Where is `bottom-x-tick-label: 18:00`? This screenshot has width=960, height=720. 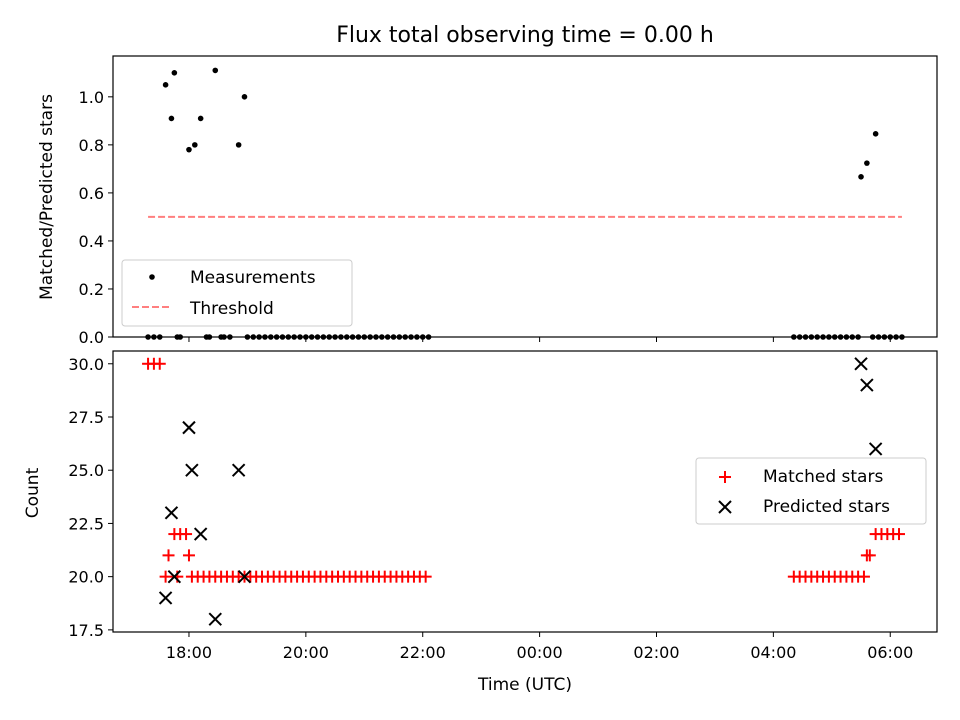
bottom-x-tick-label: 18:00 is located at coordinates (189, 652).